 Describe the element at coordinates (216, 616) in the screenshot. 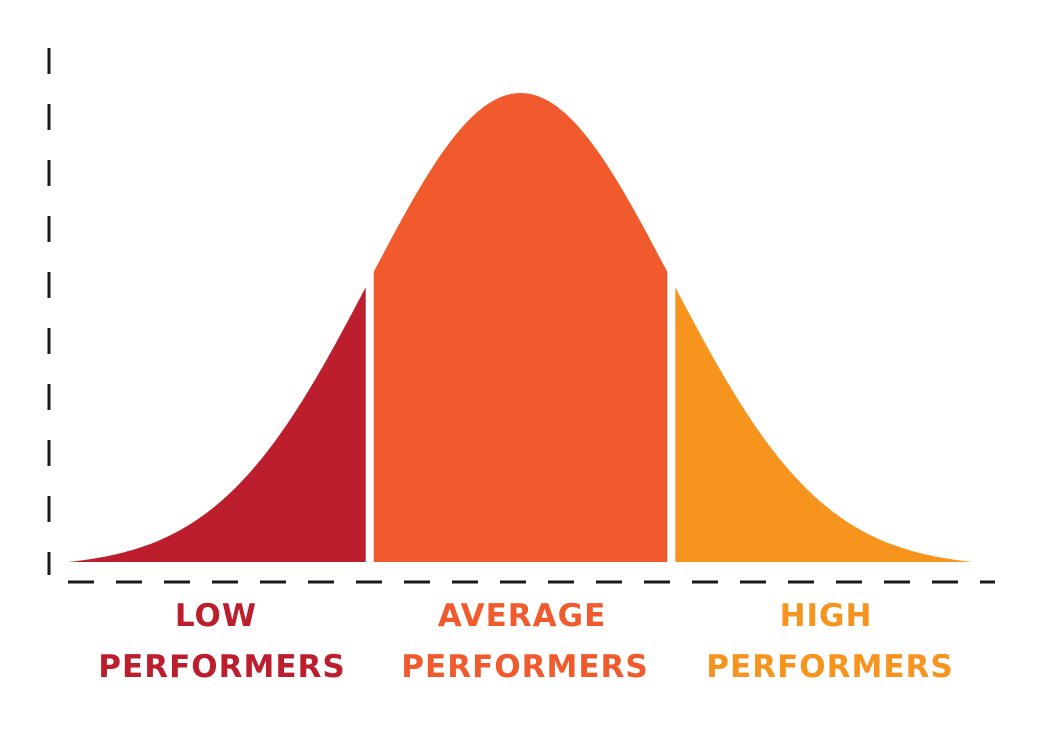

I see `label-low-line1: LOW` at that location.